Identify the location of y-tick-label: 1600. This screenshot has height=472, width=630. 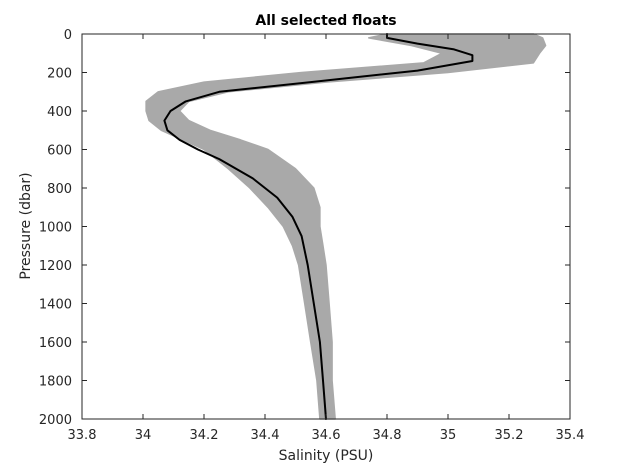
(55, 343).